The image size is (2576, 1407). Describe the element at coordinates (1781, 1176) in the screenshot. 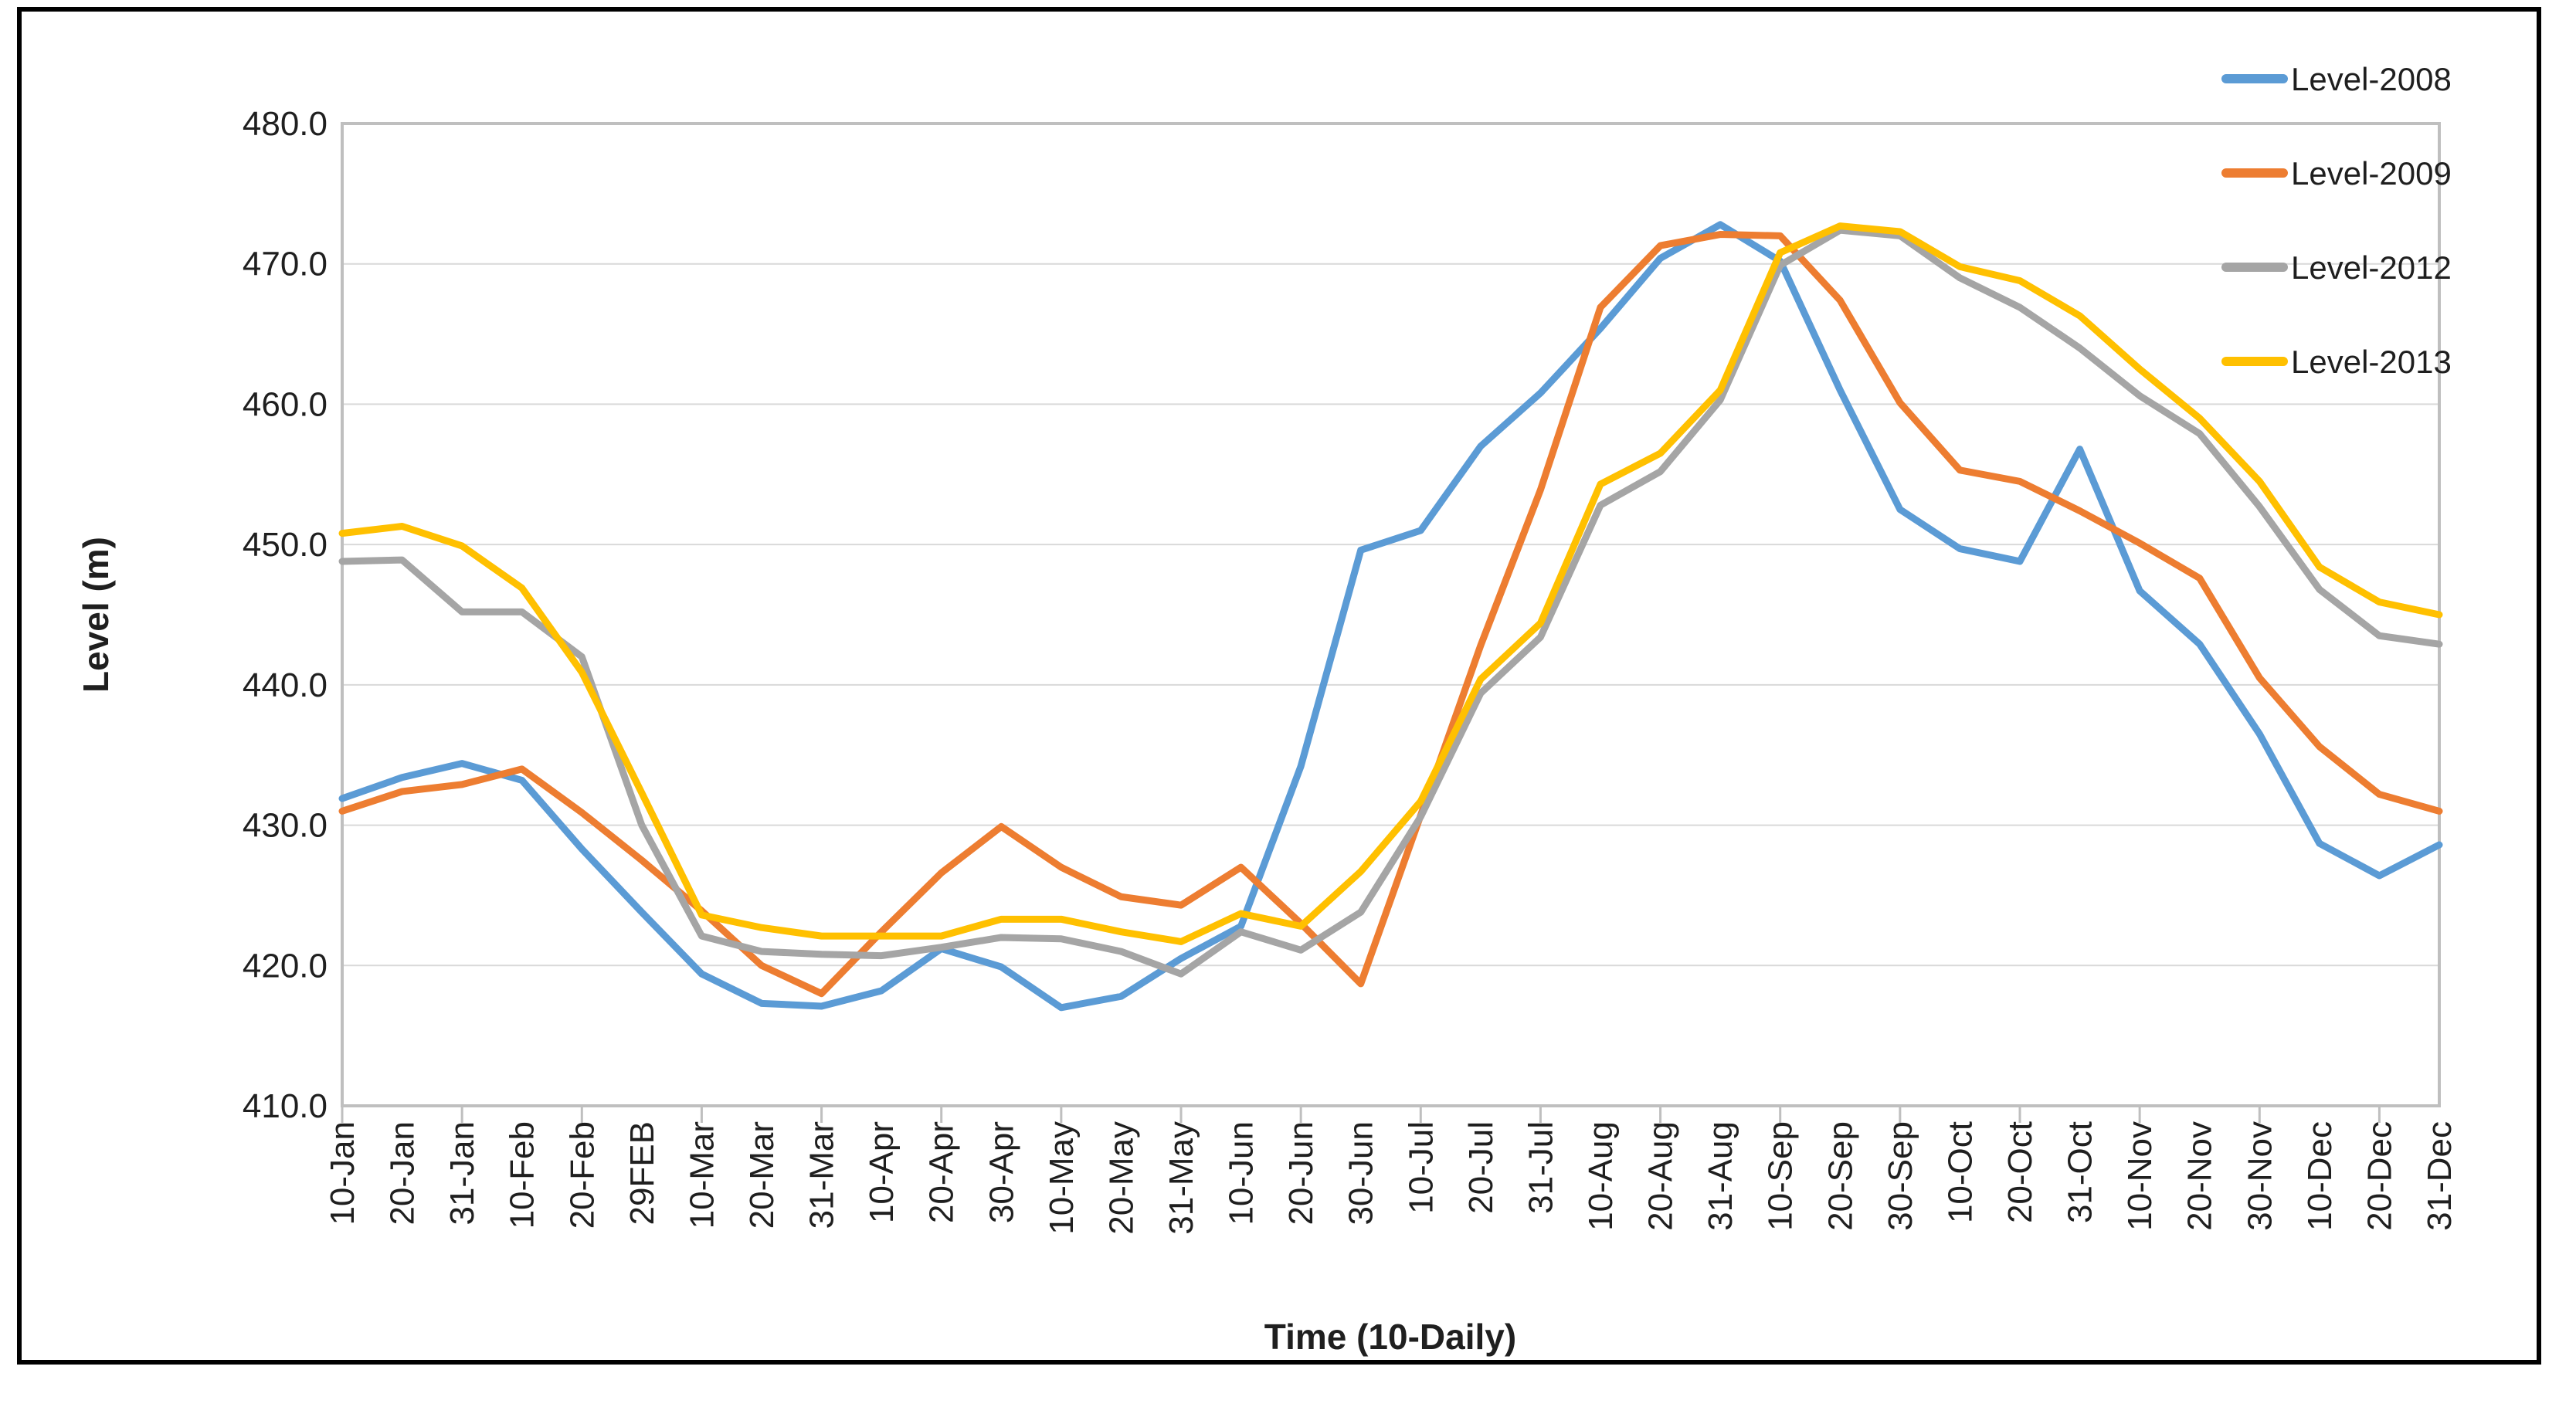

I see `x-tick-label: 10-Sep` at that location.